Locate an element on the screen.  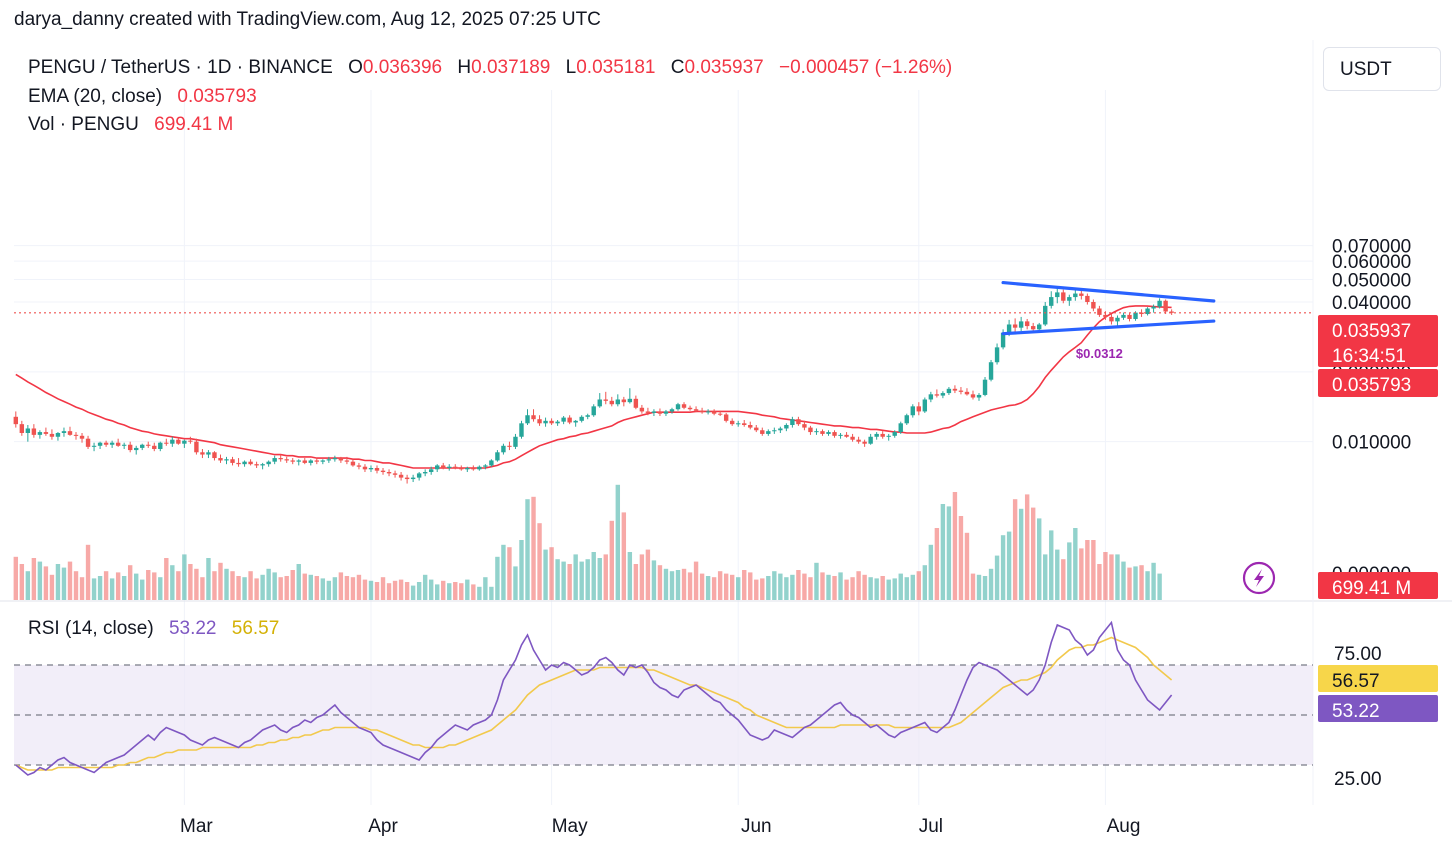
rsi-label: RSI (14, close) is located at coordinates (91, 628).